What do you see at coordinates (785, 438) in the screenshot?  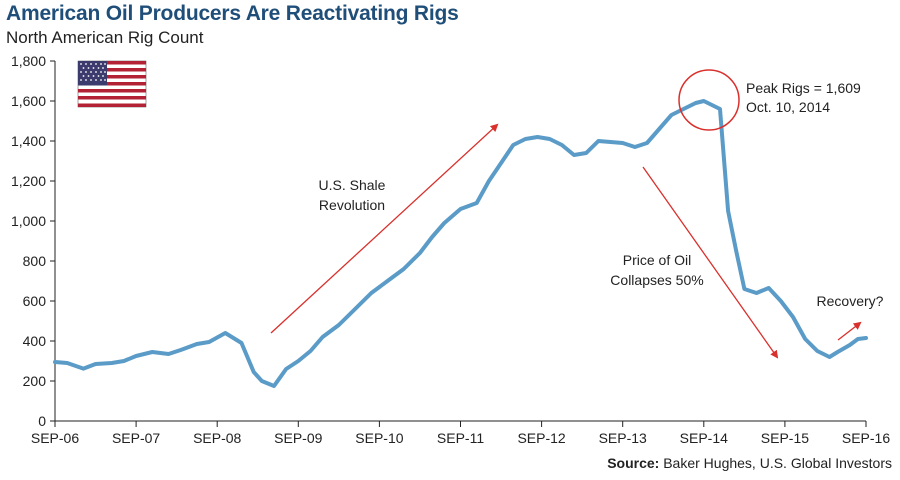 I see `x-tick-label: SEP-15` at bounding box center [785, 438].